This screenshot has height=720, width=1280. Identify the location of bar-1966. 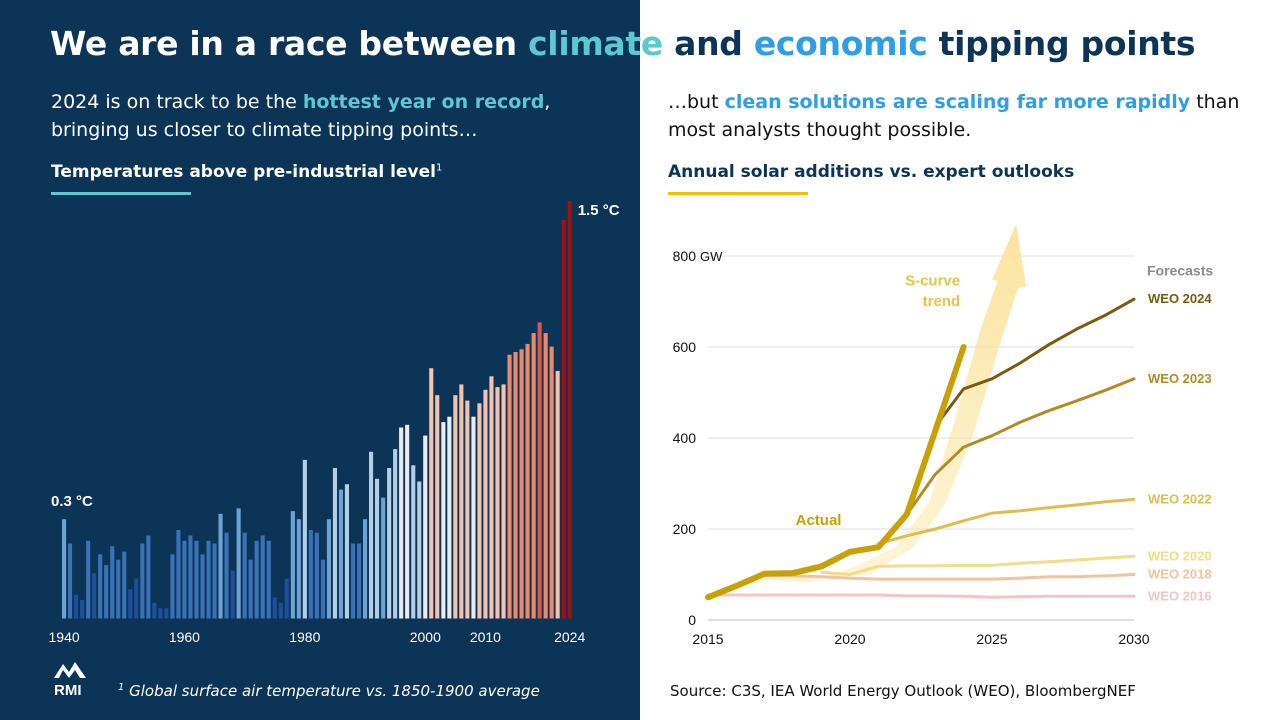
(220, 566).